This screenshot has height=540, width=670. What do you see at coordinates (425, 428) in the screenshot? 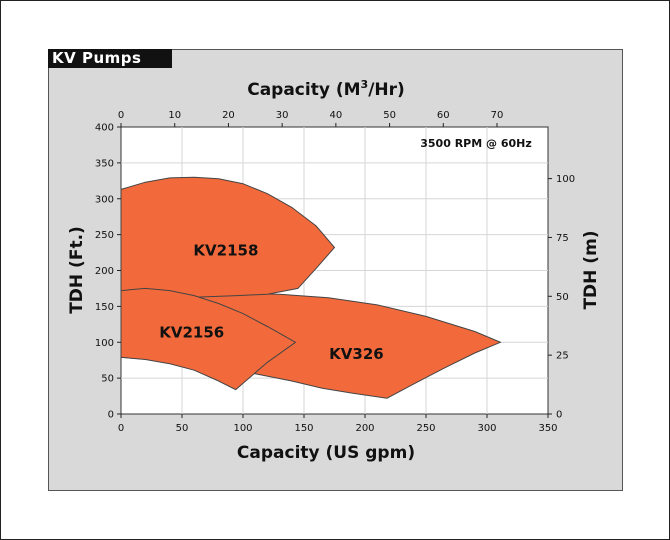
I see `x-tick-label: 250` at bounding box center [425, 428].